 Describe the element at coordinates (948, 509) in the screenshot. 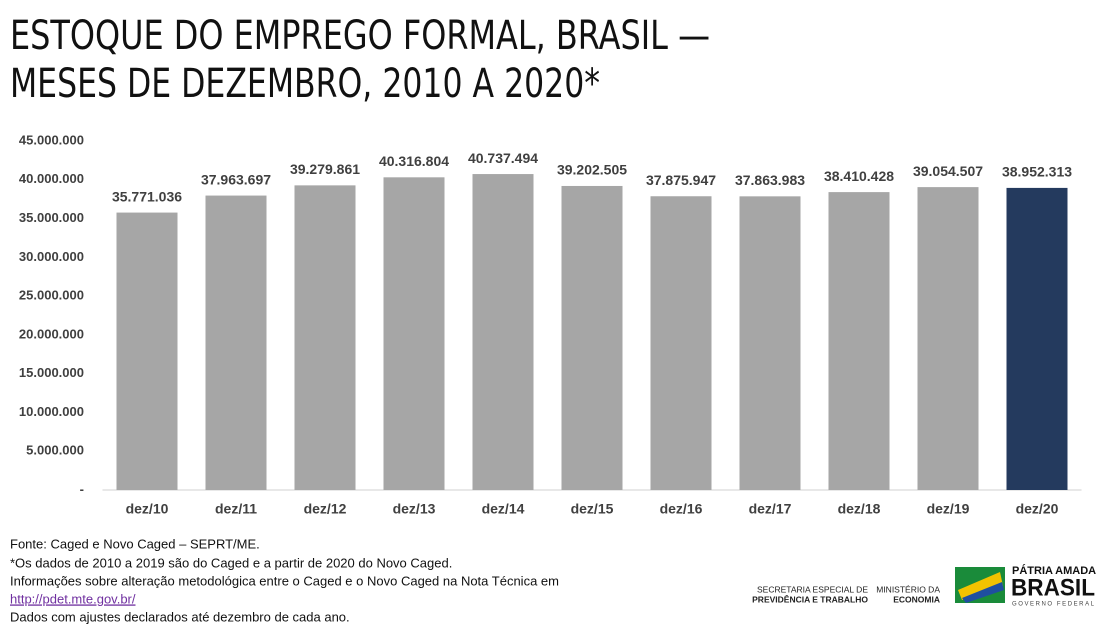

I see `x-tick-label: dez/19` at that location.